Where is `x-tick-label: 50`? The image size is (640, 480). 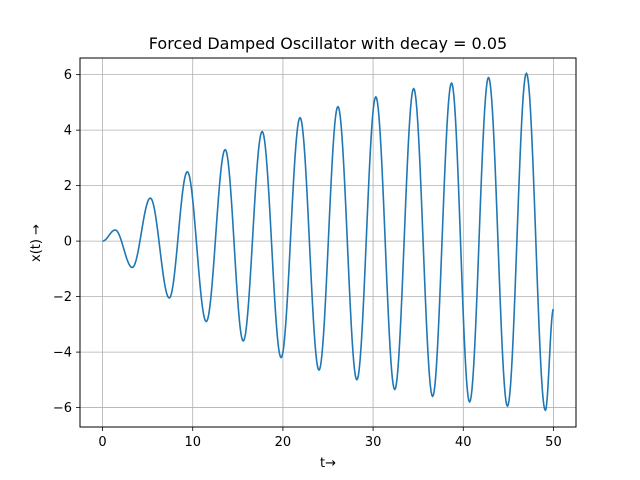
x-tick-label: 50 is located at coordinates (553, 442).